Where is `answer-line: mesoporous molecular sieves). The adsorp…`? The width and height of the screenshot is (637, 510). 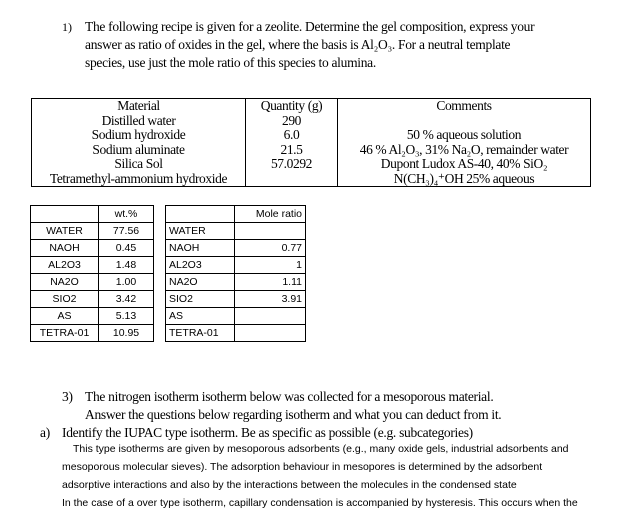
answer-line: mesoporous molecular sieves). The adsorp… is located at coordinates (302, 467).